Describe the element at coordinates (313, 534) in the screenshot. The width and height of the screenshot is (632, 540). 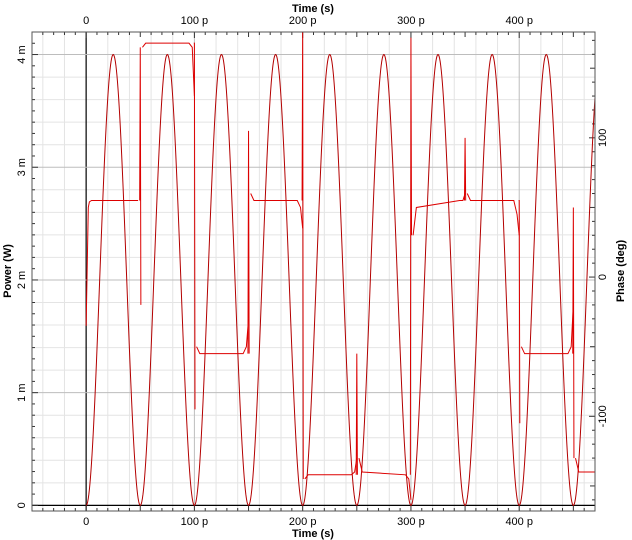
I see `x-axis-title-bottom: Time (s)` at that location.